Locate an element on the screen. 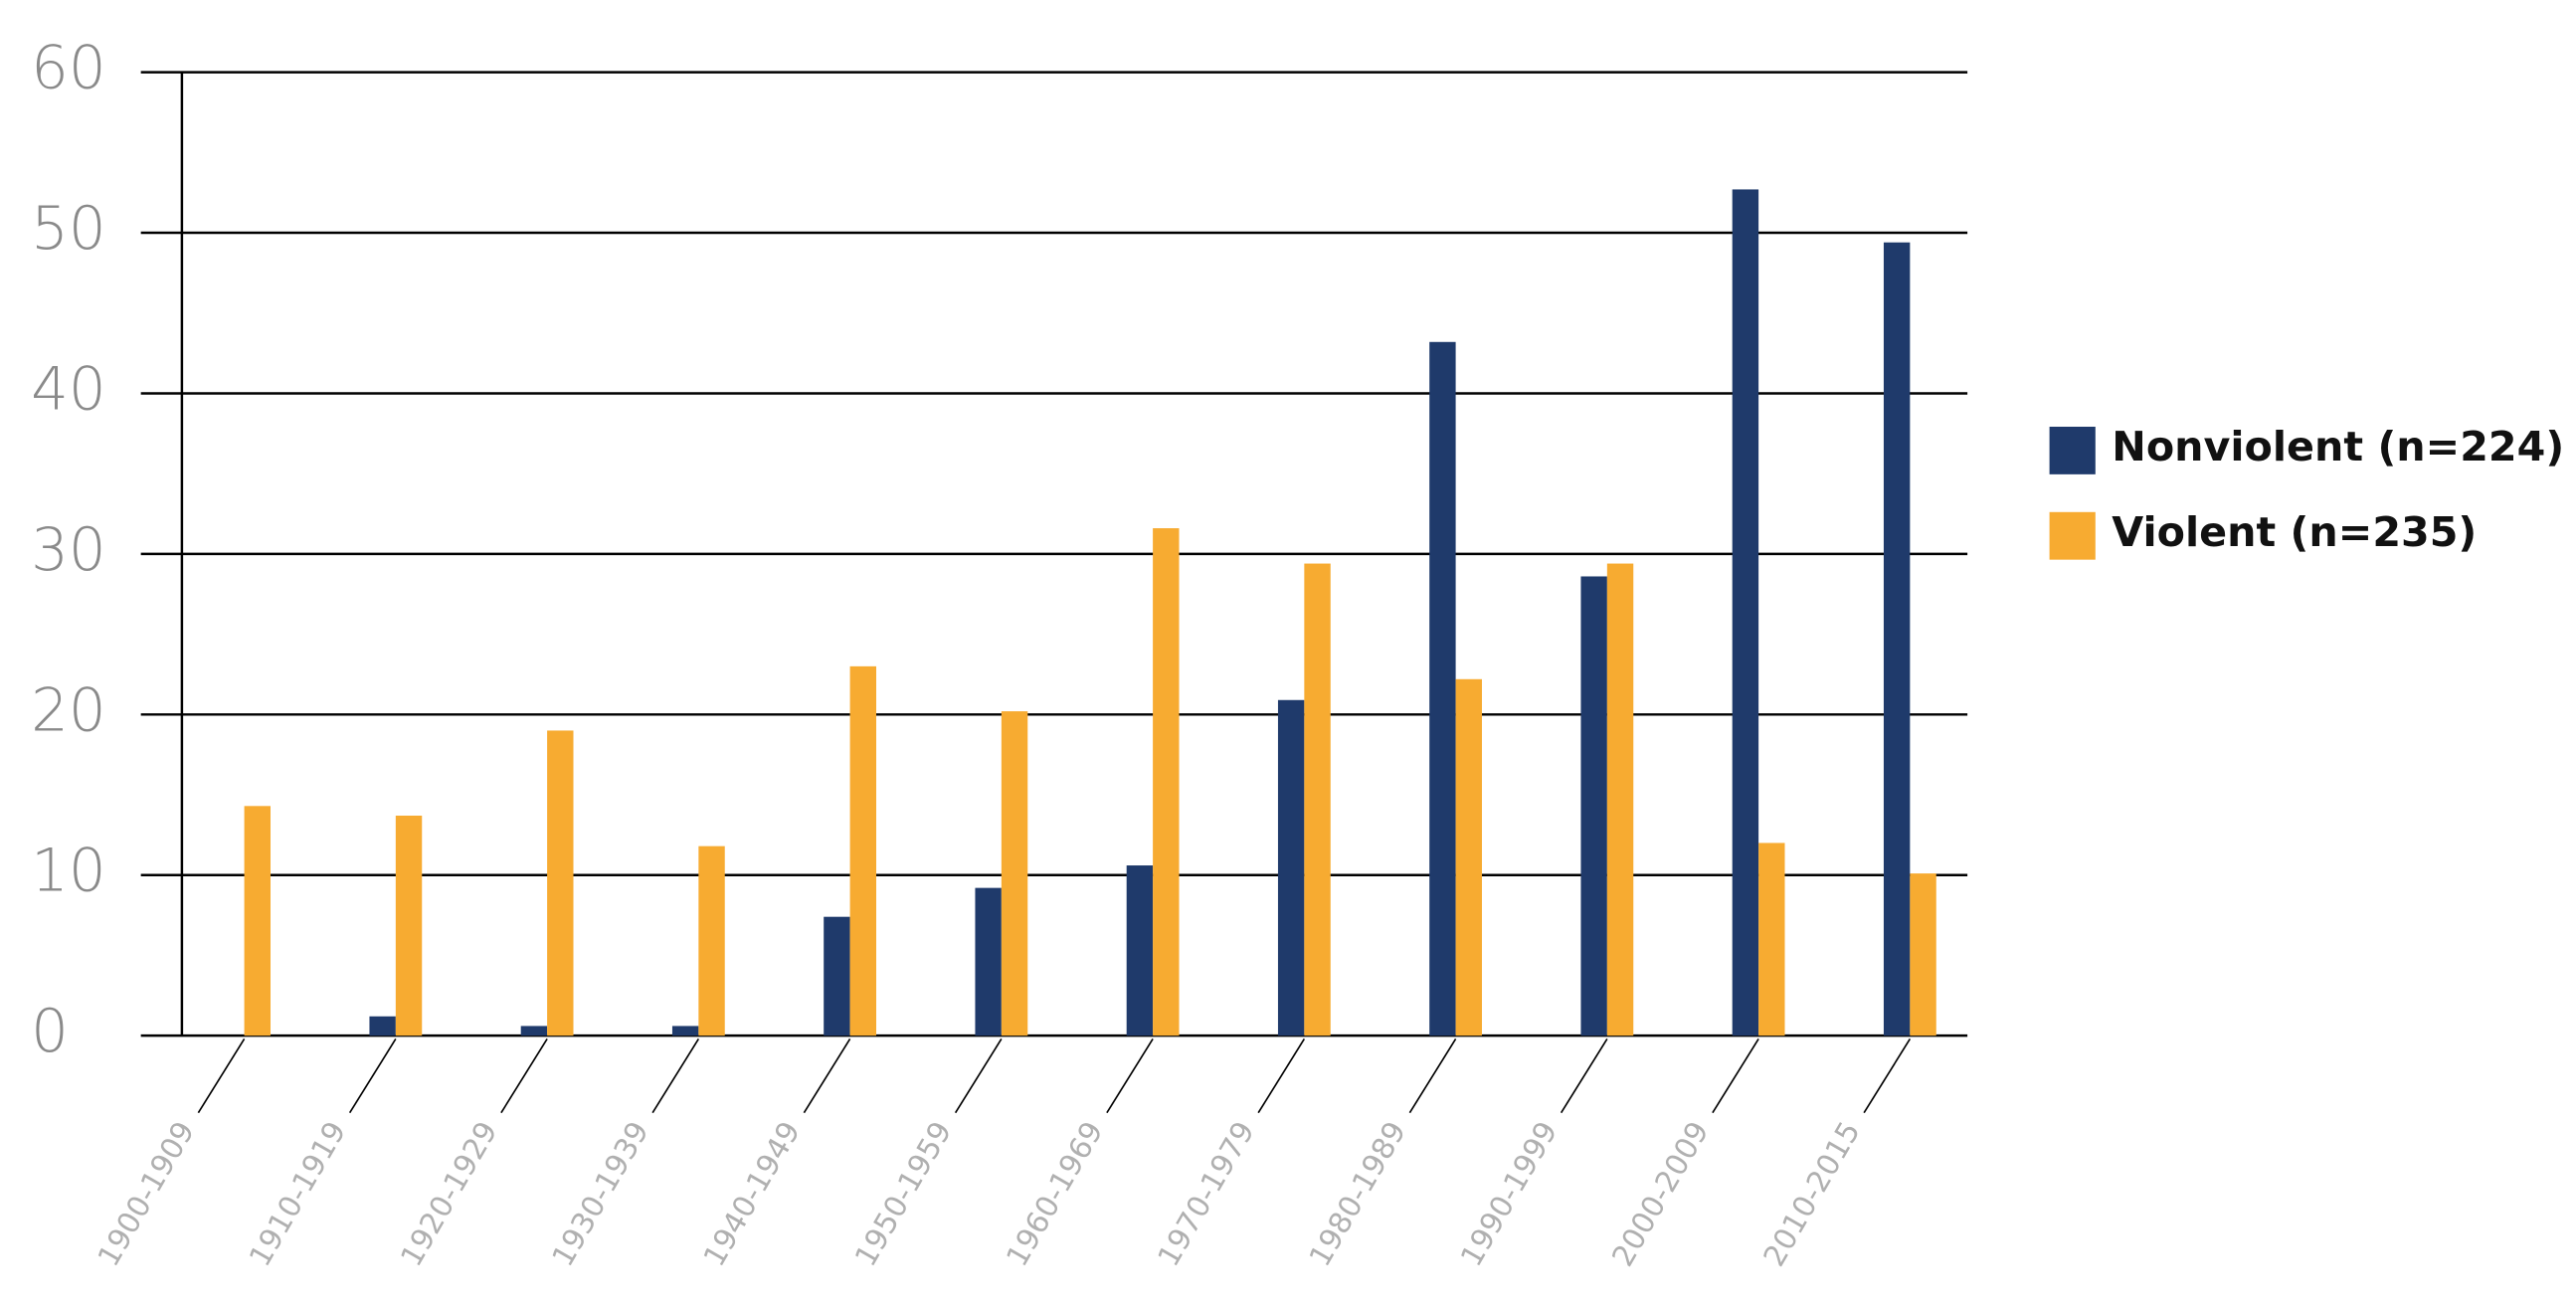 The image size is (2576, 1313). legend-label: Nonviolent (n=224) is located at coordinates (2338, 446).